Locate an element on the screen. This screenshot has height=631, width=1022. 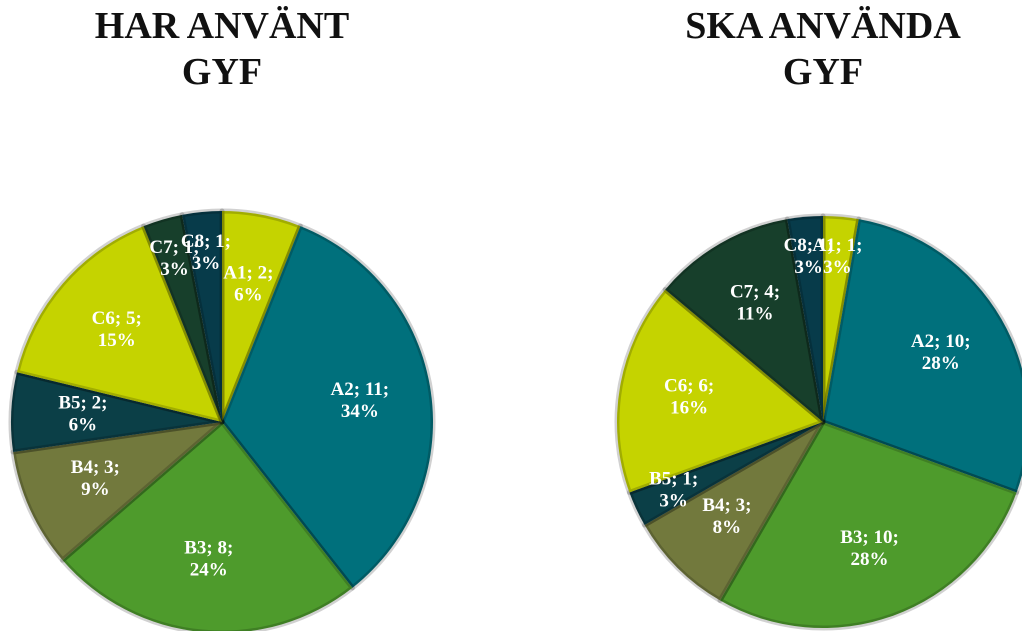
data-label: C7; 4; 11% is located at coordinates (755, 303).